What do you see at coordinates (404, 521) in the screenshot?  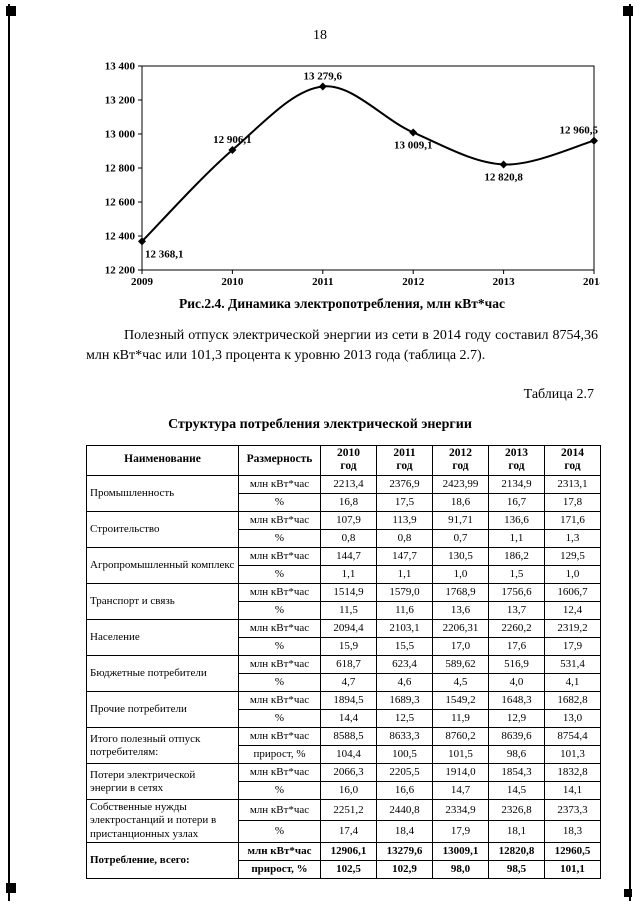 I see `value-cell: 113,9` at bounding box center [404, 521].